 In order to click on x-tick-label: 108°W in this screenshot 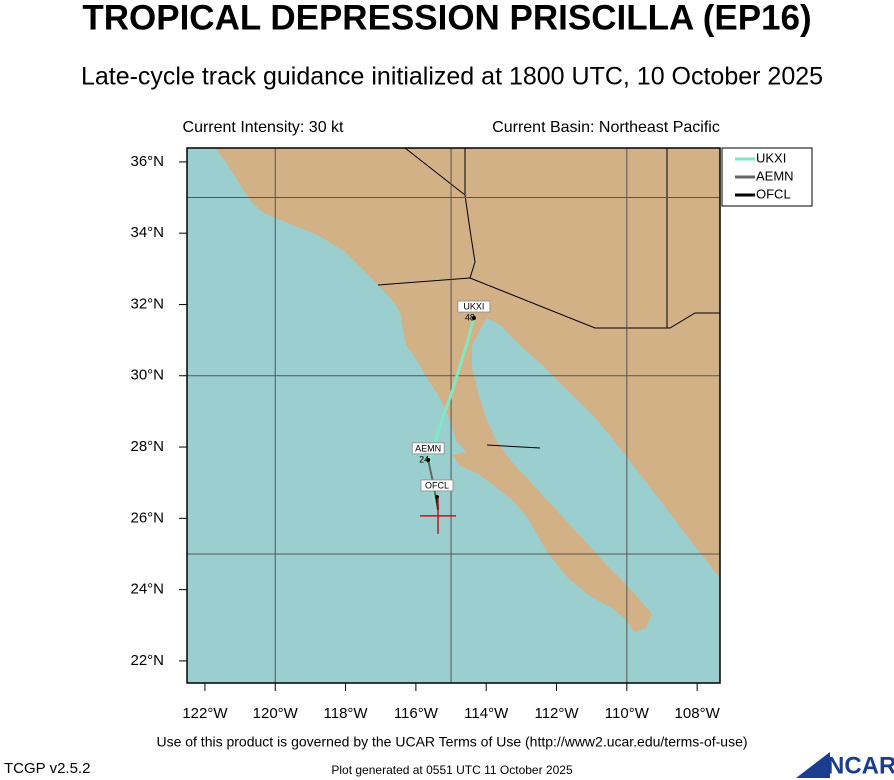, I will do `click(698, 713)`.